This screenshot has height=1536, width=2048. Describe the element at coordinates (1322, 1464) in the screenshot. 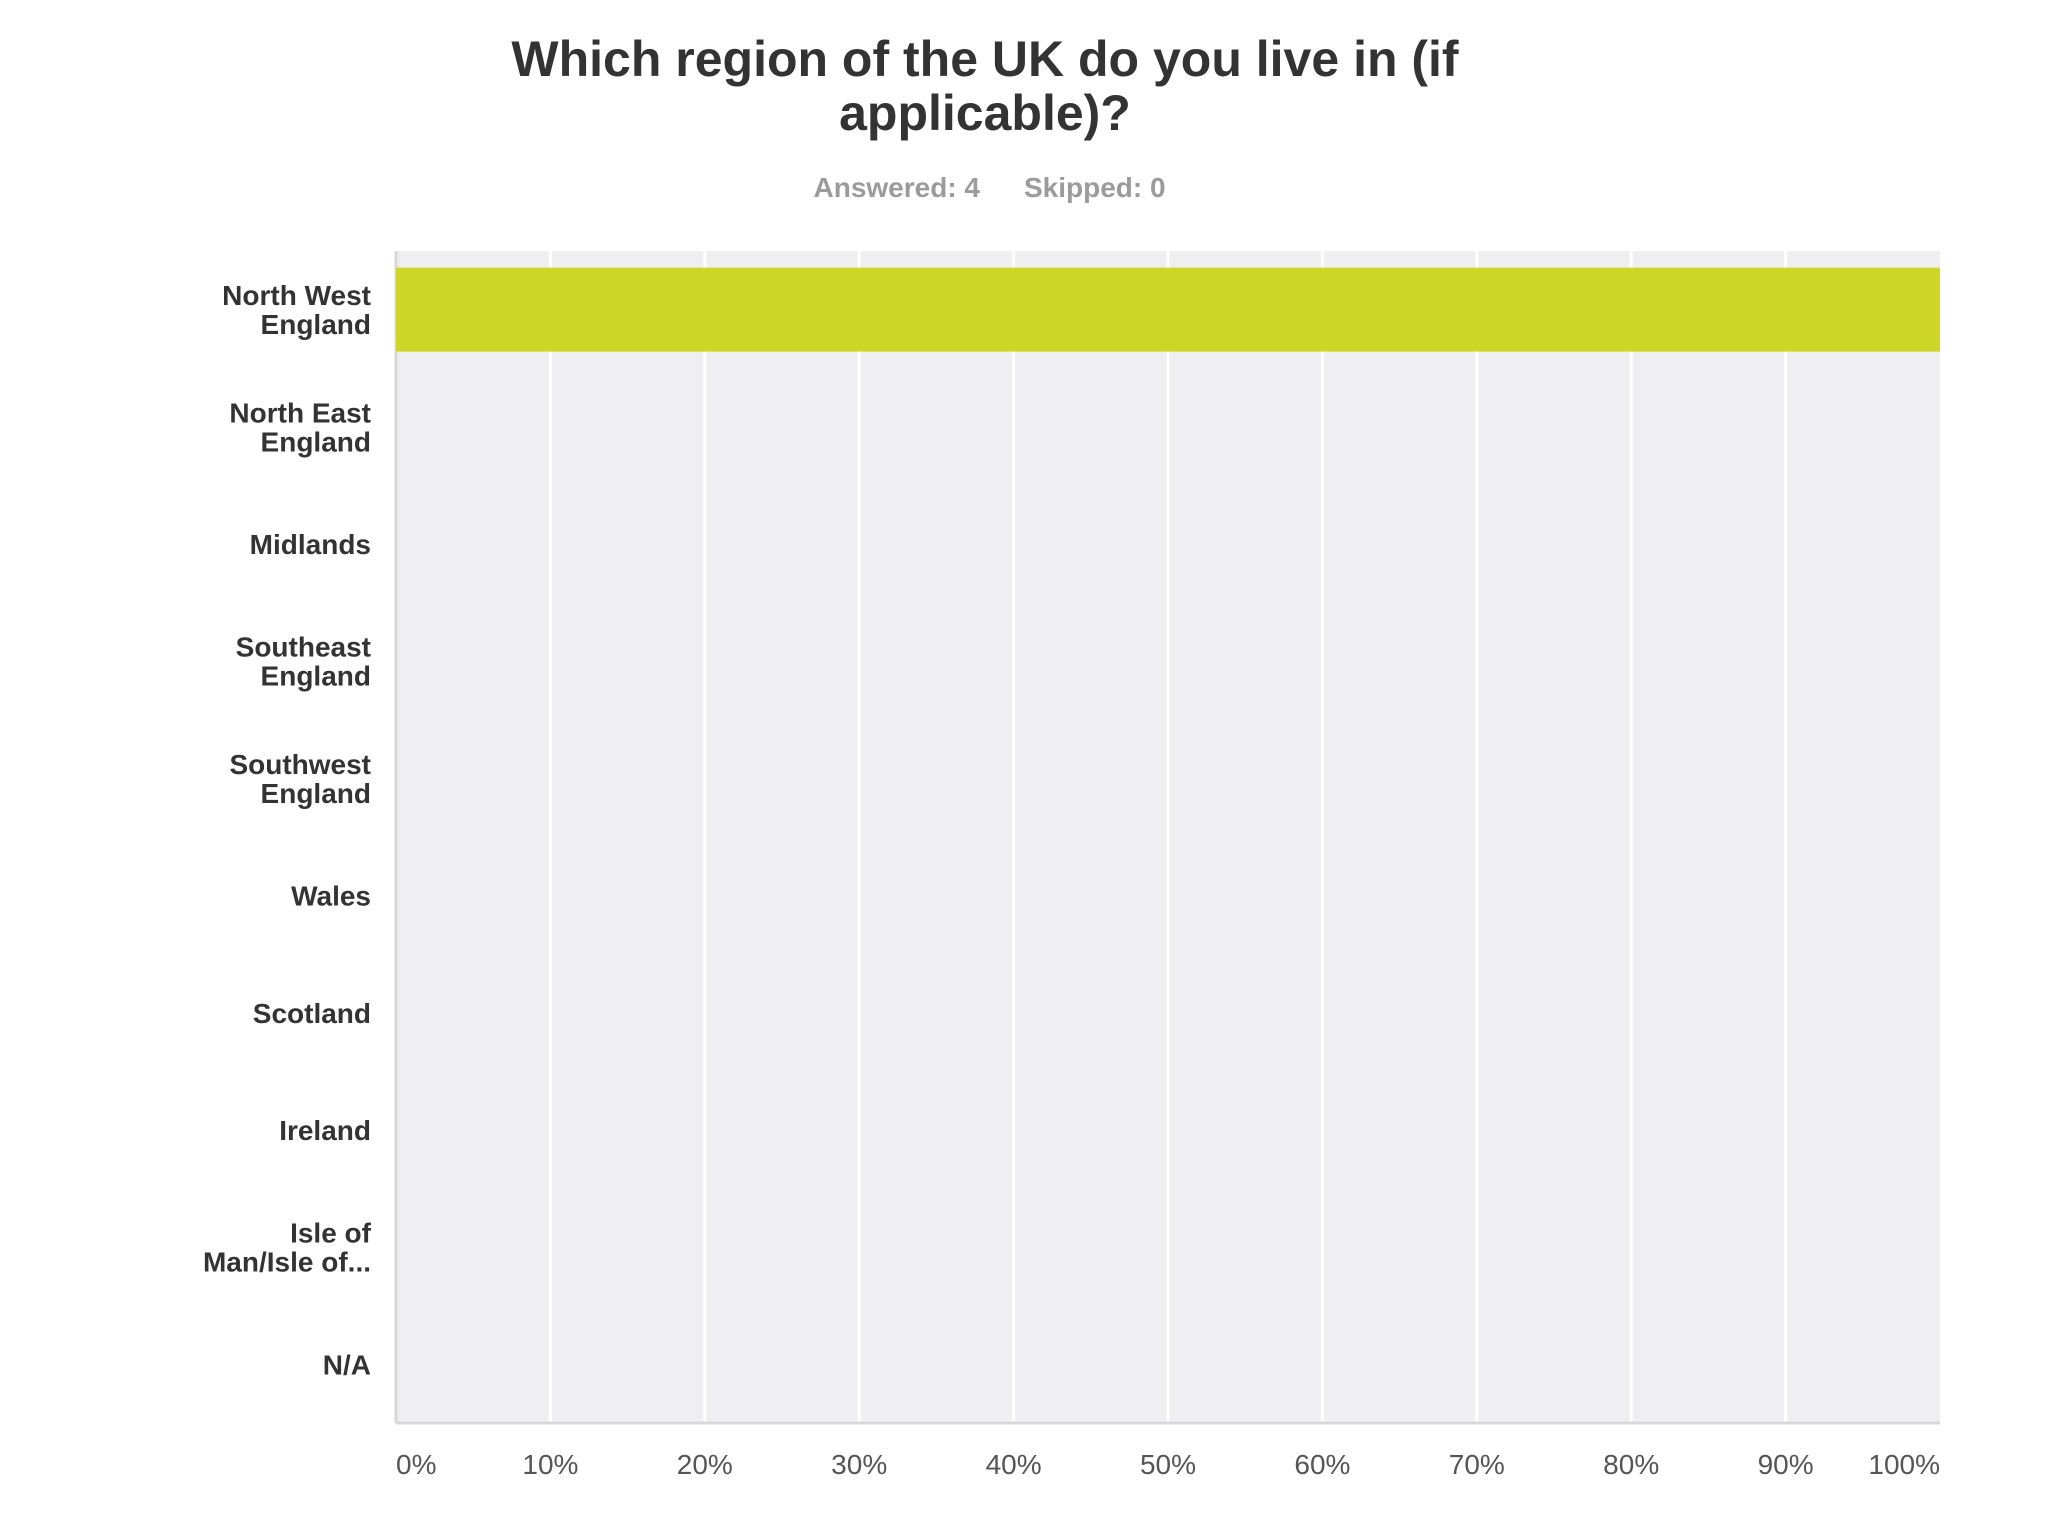

I see `x-tick-label: 60%` at that location.